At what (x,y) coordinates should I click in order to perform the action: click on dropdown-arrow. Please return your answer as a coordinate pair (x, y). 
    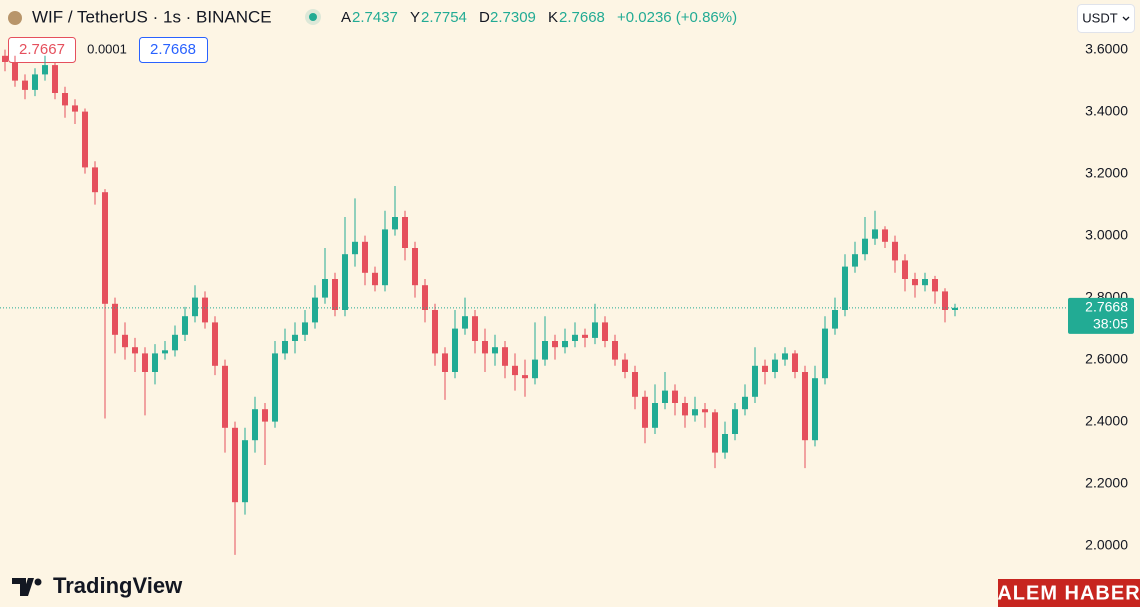
    Looking at the image, I should click on (1126, 18).